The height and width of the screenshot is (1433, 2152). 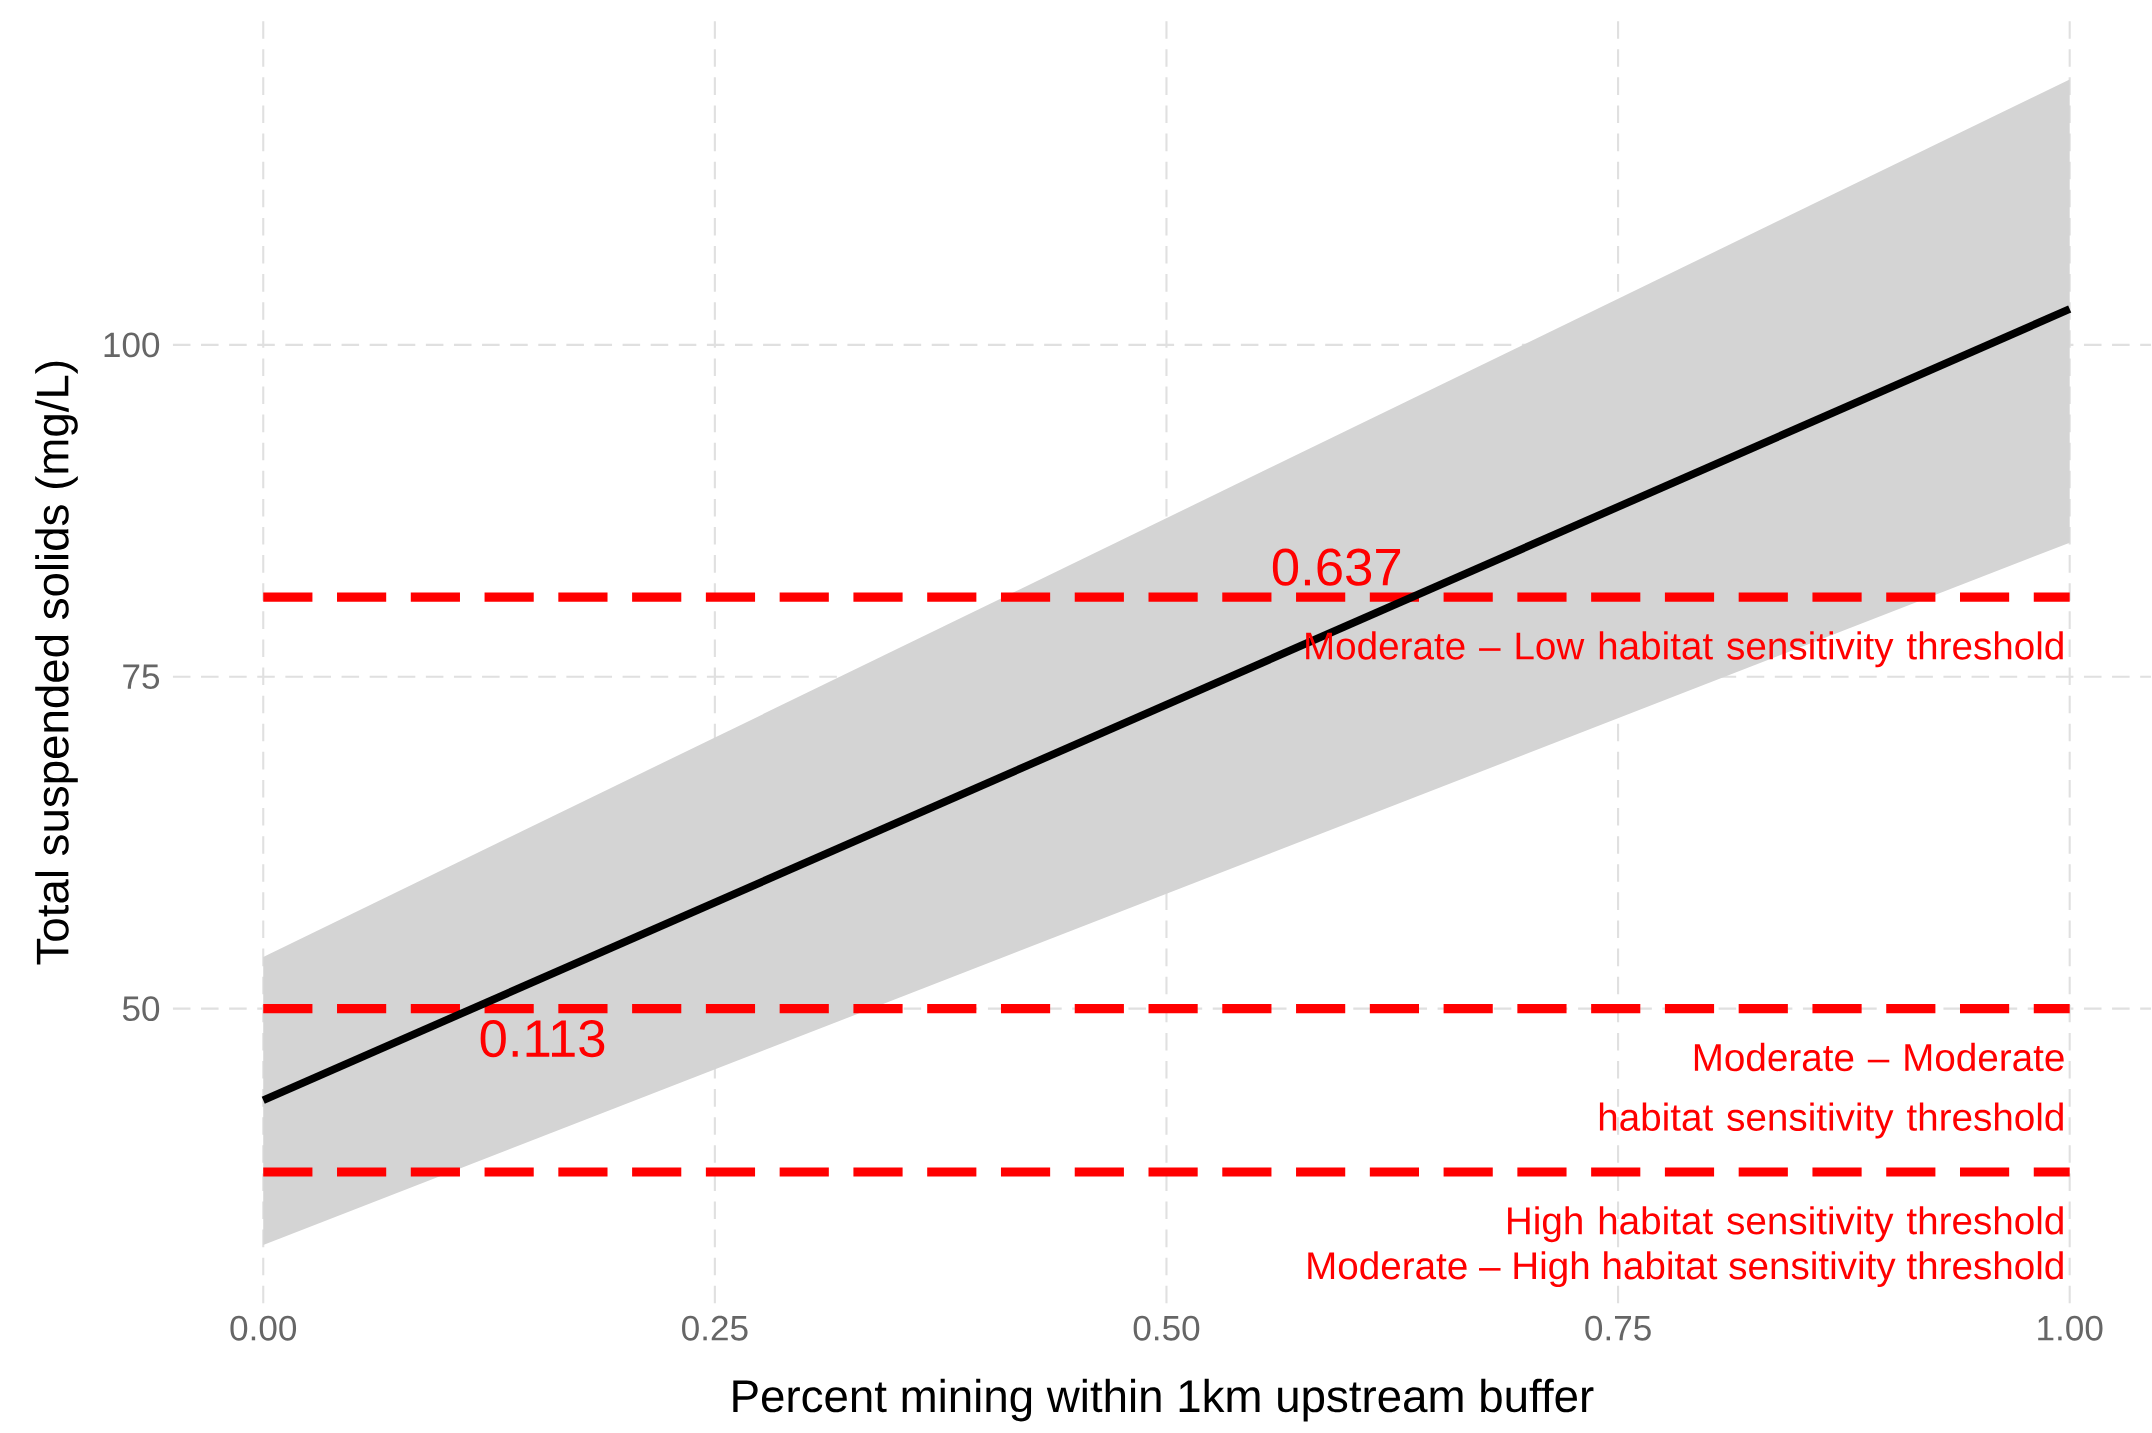 I want to click on x-tick-label: 0.00, so click(x=263, y=1328).